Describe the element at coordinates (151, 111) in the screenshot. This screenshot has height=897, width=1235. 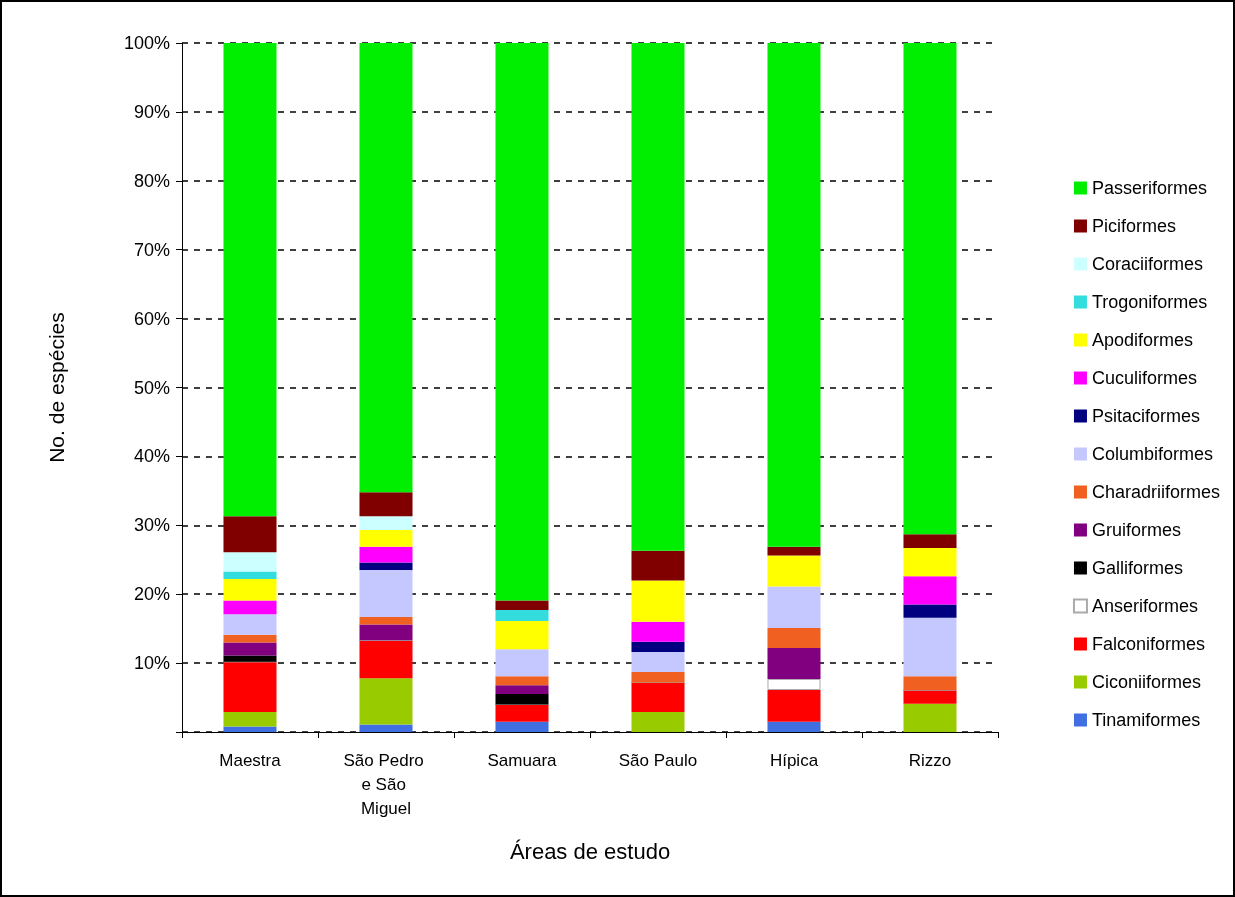
I see `y-tick-label: 90%` at that location.